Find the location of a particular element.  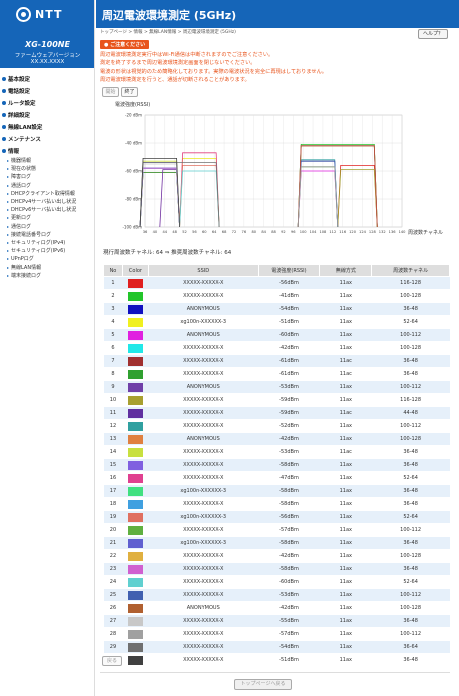

sidebar-item-label: 無線LAN設定 is located at coordinates (25, 128).